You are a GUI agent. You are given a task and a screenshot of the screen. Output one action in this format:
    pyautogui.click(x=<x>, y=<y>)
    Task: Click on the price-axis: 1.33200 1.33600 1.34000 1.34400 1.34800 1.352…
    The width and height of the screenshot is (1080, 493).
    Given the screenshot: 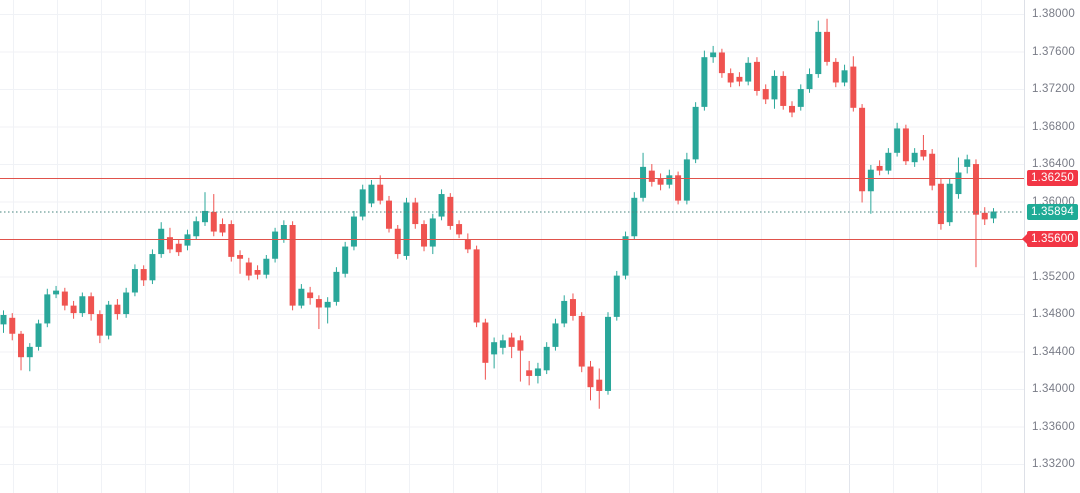 What is the action you would take?
    pyautogui.click(x=1051, y=246)
    